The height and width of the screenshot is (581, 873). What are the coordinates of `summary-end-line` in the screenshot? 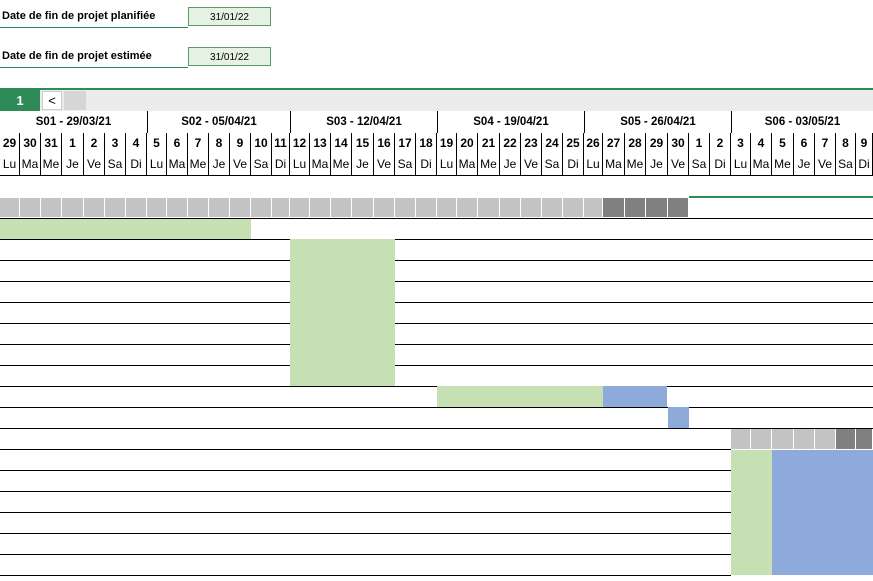 It's located at (781, 197).